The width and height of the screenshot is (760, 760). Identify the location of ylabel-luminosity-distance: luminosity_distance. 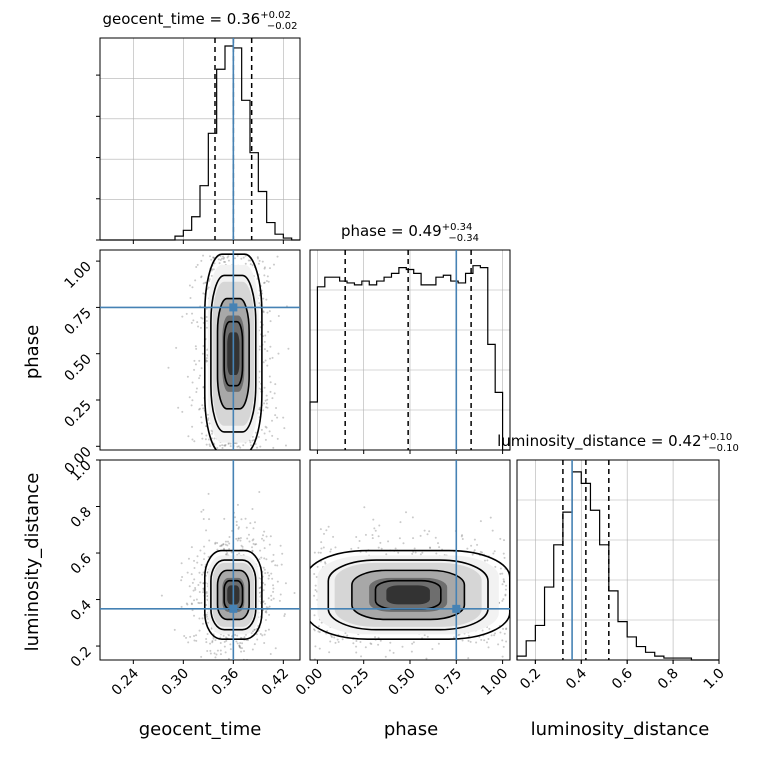
(32, 562).